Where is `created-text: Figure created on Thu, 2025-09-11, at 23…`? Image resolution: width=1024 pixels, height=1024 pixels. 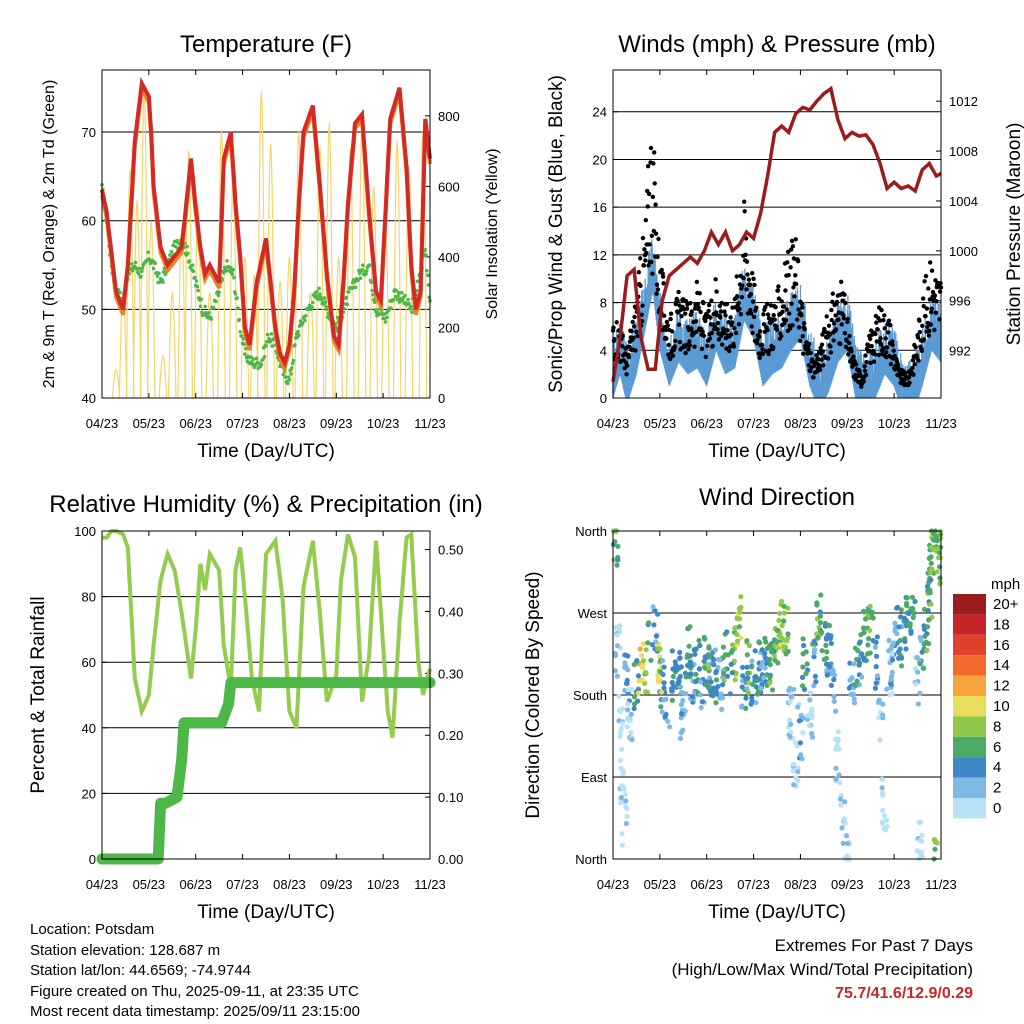 created-text: Figure created on Thu, 2025-09-11, at 23… is located at coordinates (194, 991).